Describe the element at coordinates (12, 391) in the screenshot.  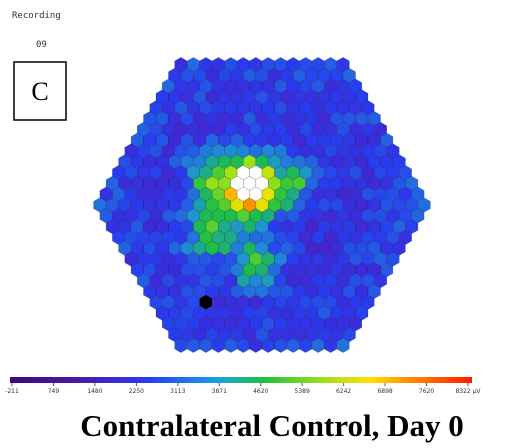
I see `colorbar-tick-label: -211` at that location.